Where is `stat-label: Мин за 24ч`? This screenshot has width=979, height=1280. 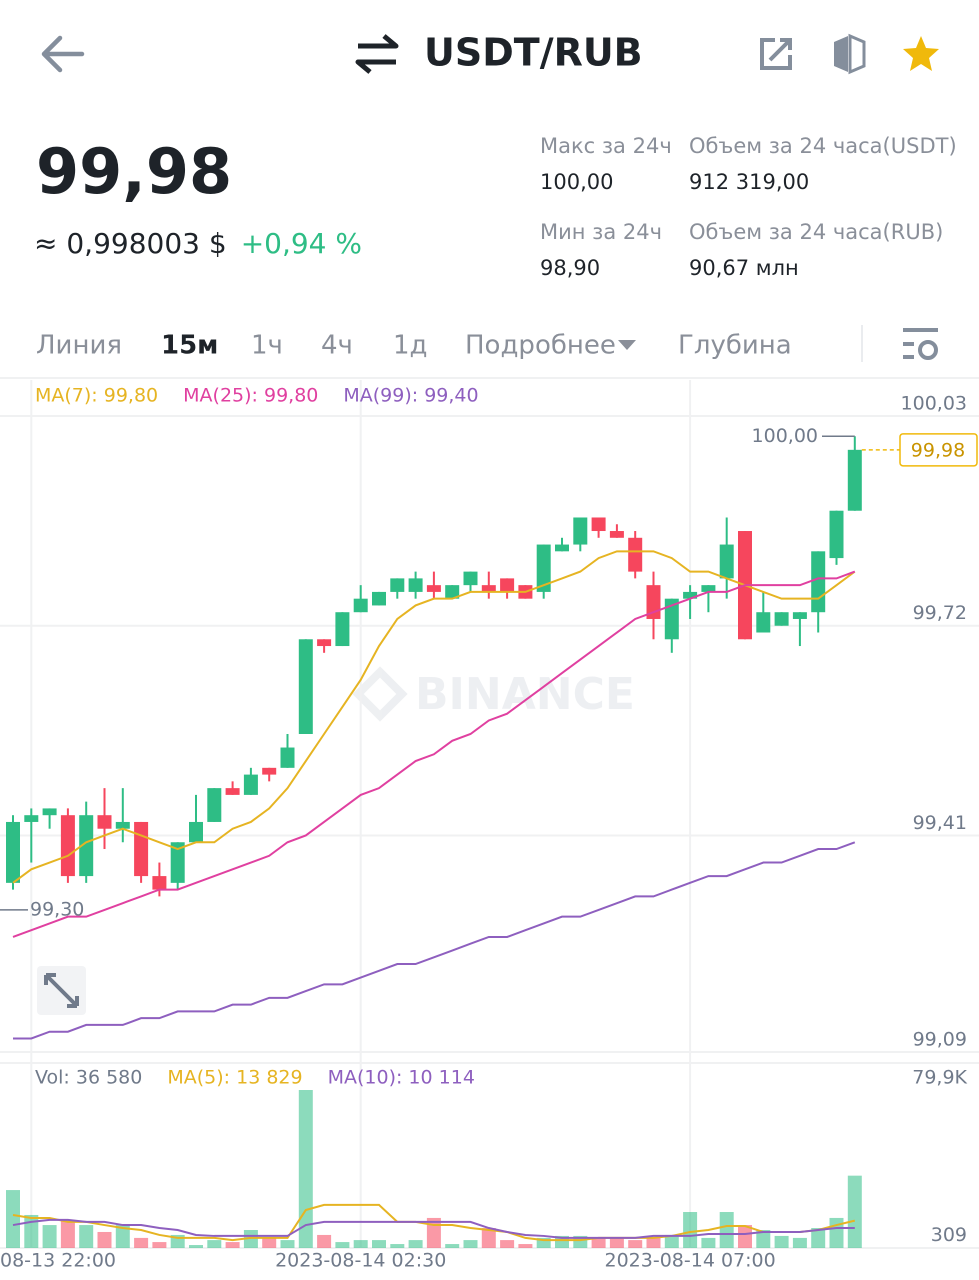
stat-label: Мин за 24ч is located at coordinates (601, 232).